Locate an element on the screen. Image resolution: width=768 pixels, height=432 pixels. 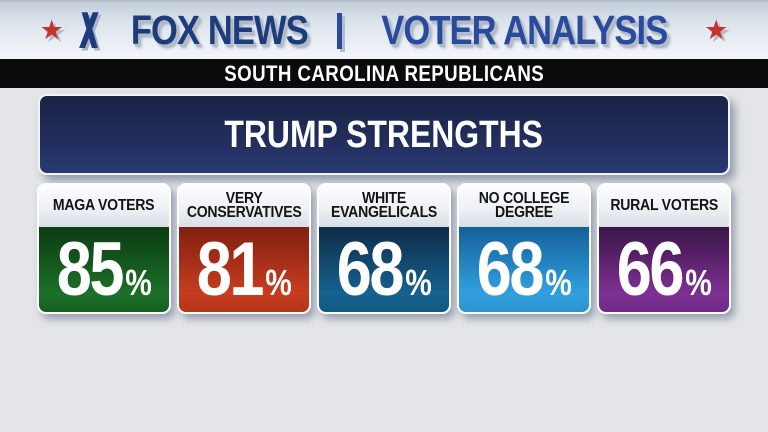
top-banner: ★ FOX NEWS VOTER ANALYSIS ★ is located at coordinates (384, 29).